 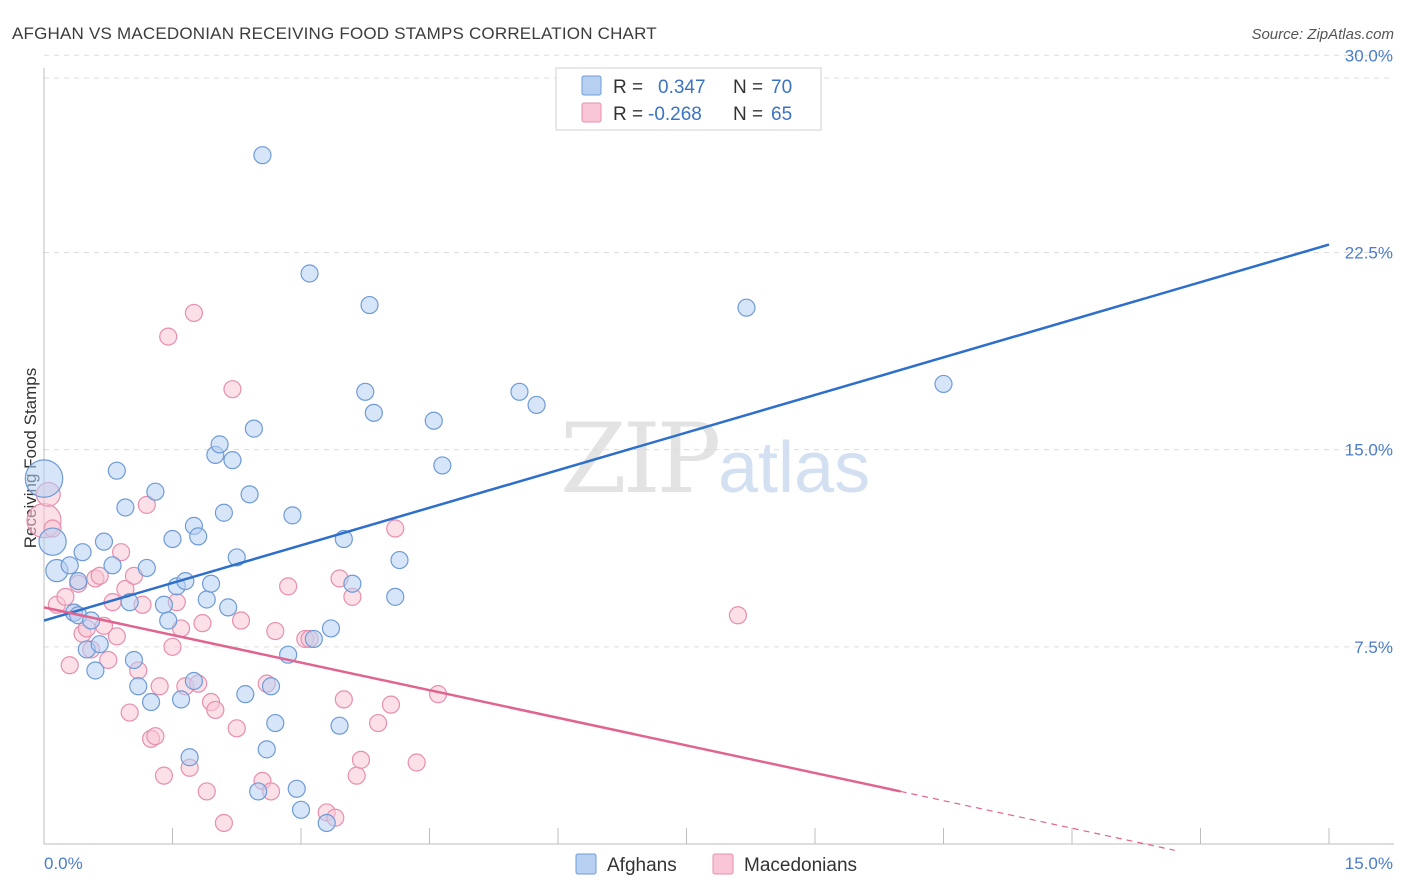 What do you see at coordinates (591, 112) in the screenshot?
I see `legend-swatch-macedonians` at bounding box center [591, 112].